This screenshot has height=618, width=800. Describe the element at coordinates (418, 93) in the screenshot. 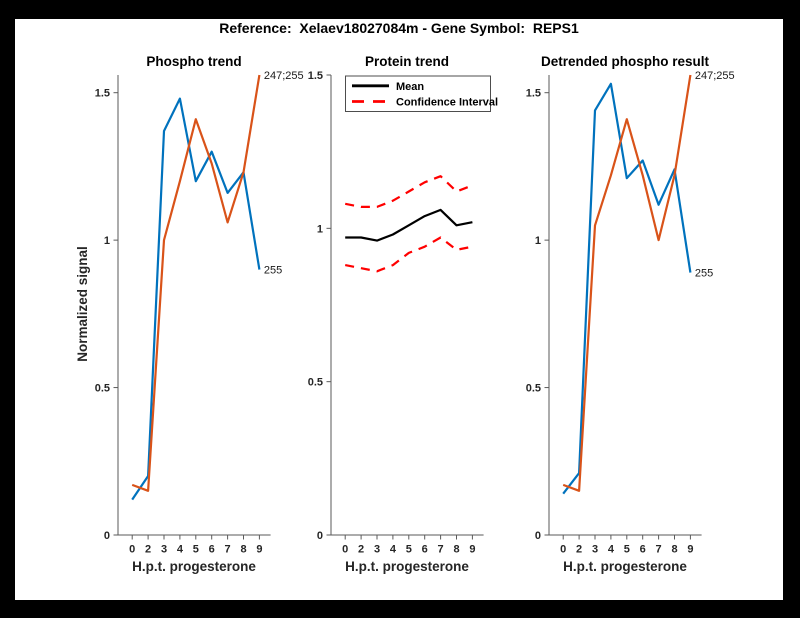

I see `legend-box` at that location.